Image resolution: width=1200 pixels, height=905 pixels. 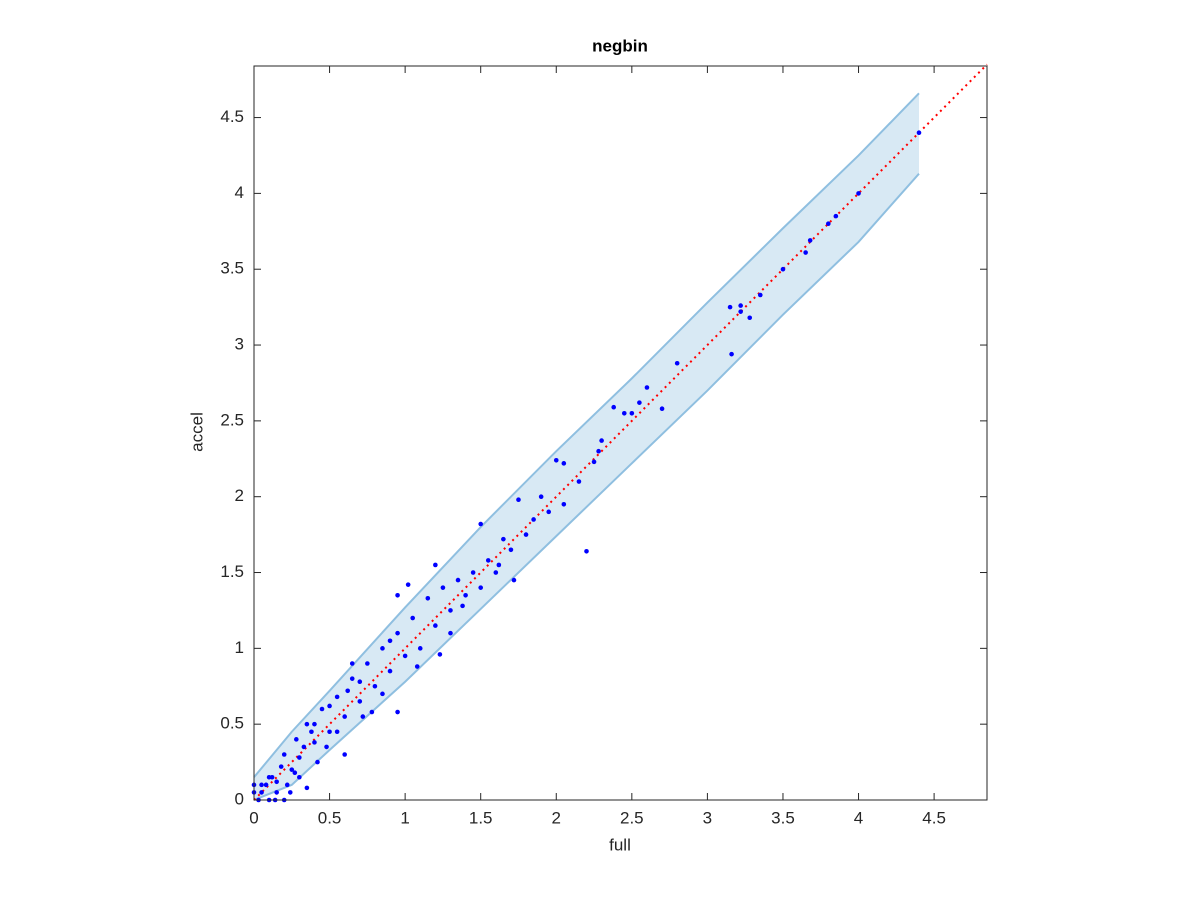 What do you see at coordinates (232, 116) in the screenshot?
I see `y-tick-label: 4.5` at bounding box center [232, 116].